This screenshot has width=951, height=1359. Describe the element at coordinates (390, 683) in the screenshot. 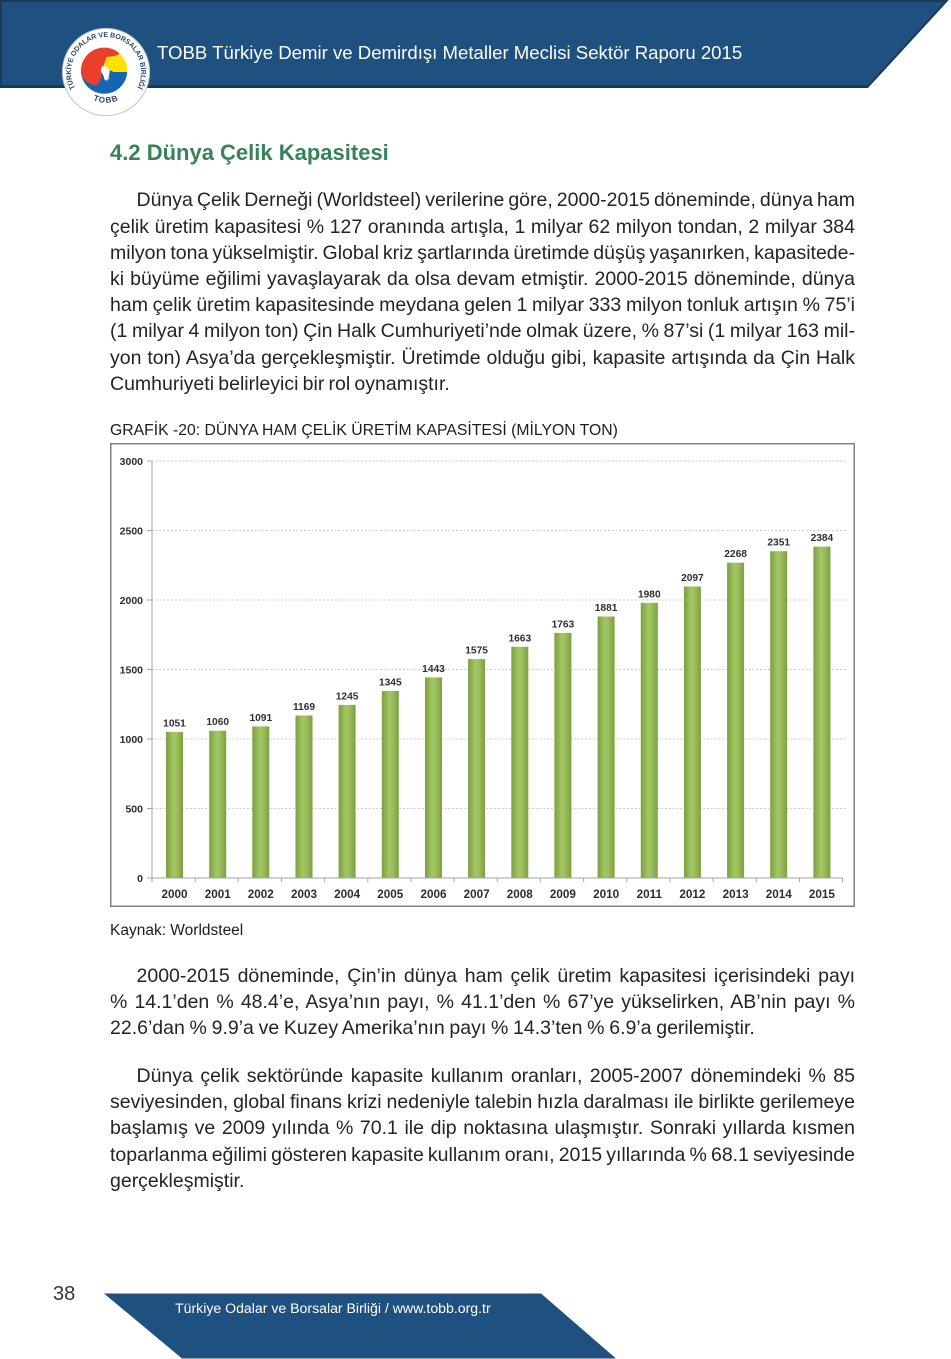

I see `svg-text: 1345` at that location.